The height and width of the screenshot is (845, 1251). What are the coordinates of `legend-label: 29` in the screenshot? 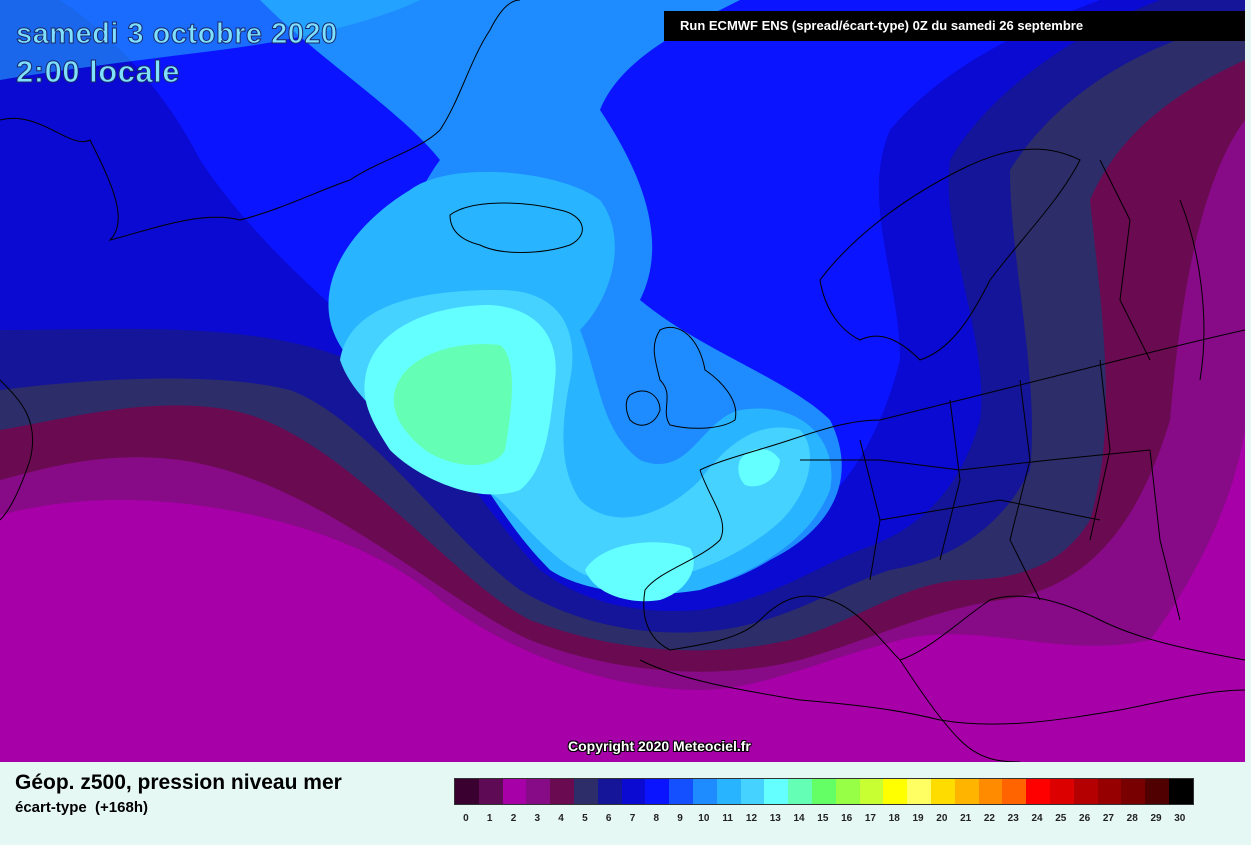 It's located at (1156, 818).